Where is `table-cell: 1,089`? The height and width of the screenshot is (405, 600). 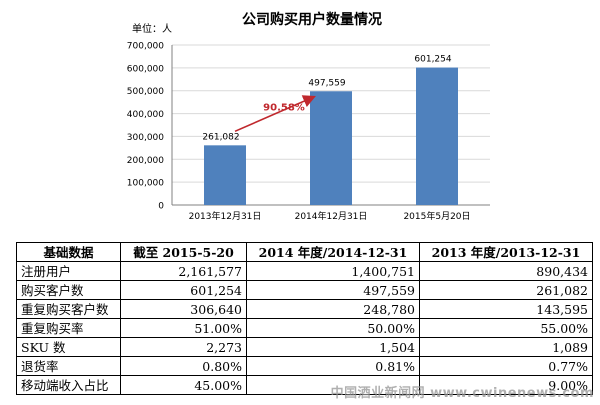
table-cell: 1,089 is located at coordinates (506, 347).